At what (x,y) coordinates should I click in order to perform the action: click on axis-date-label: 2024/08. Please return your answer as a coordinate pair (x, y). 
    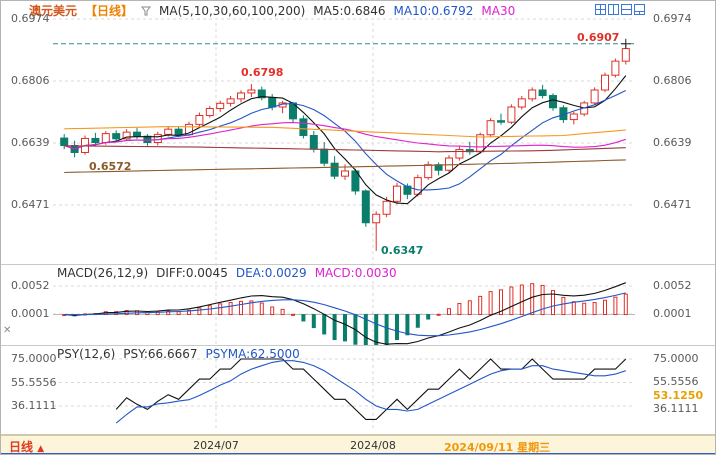
    Looking at the image, I should click on (373, 445).